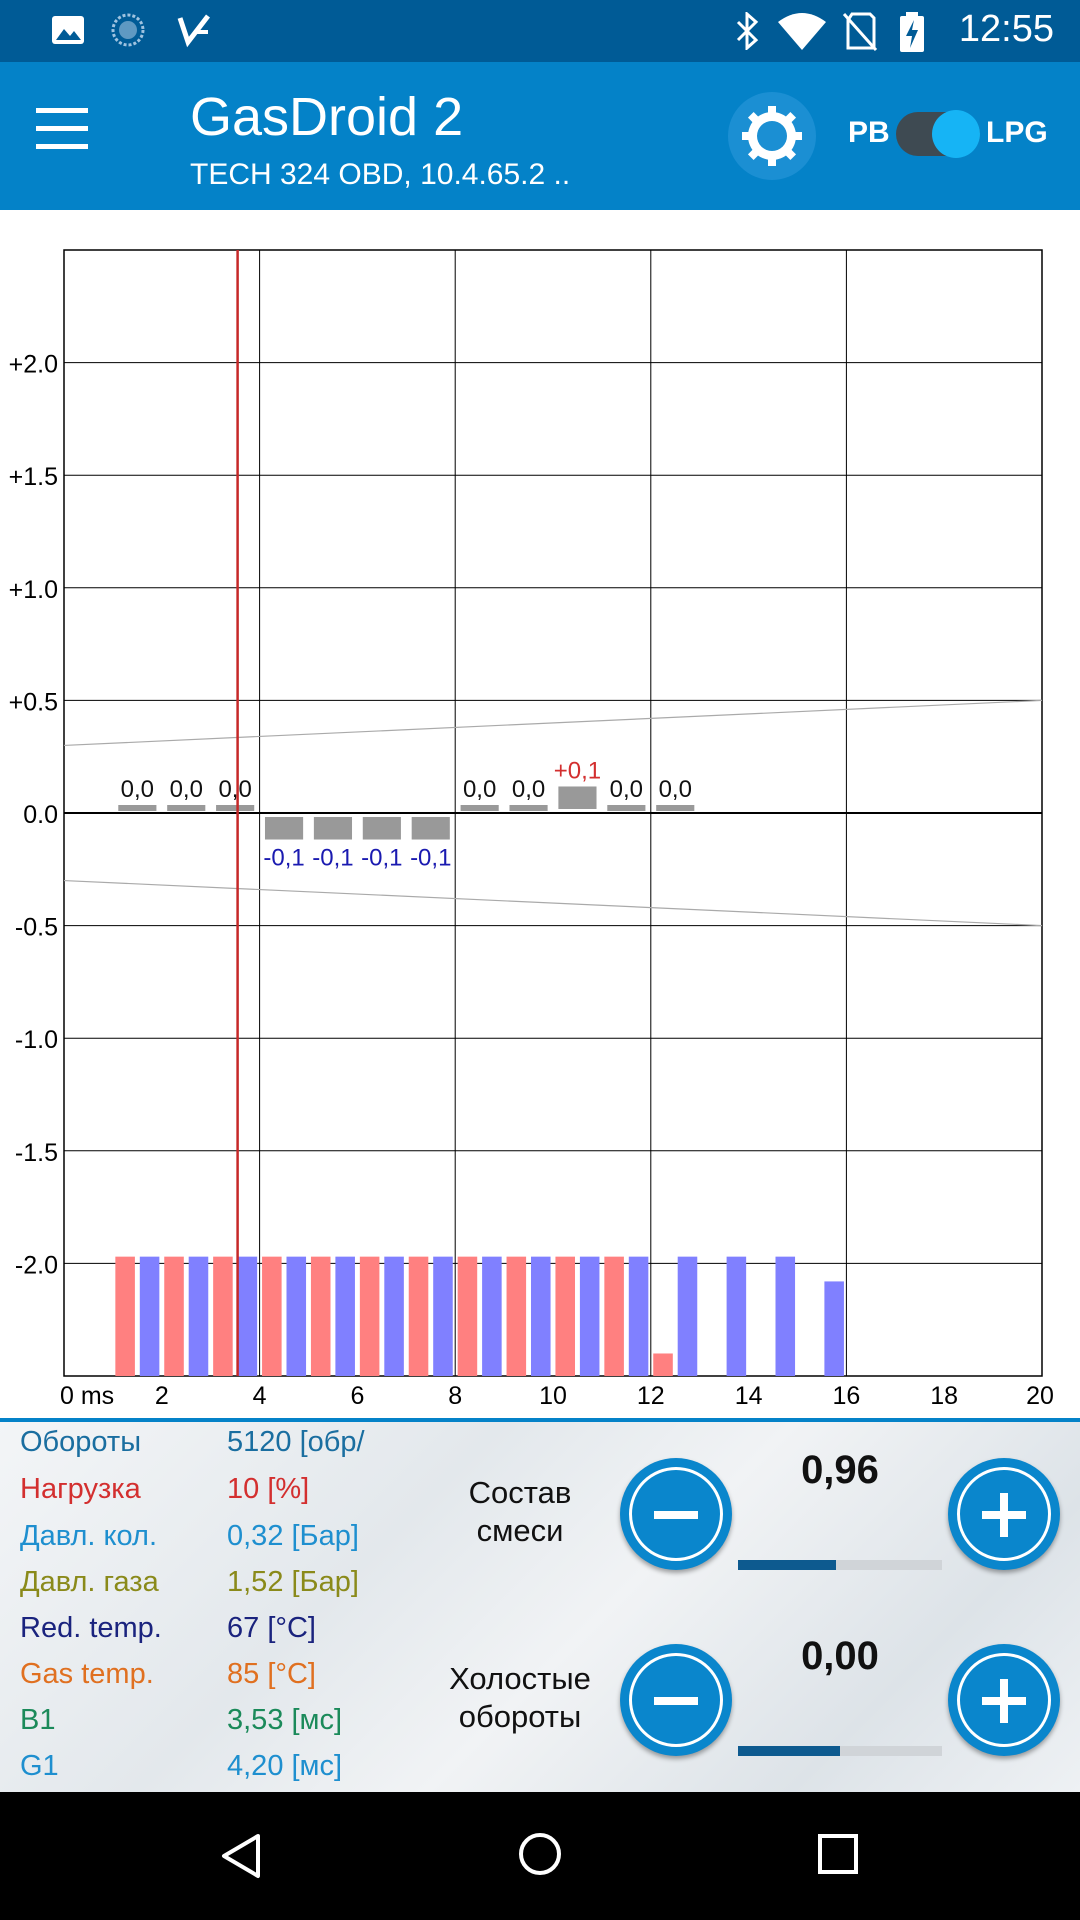 The height and width of the screenshot is (1920, 1080). What do you see at coordinates (87, 1396) in the screenshot?
I see `x-tick-label: 0 ms` at bounding box center [87, 1396].